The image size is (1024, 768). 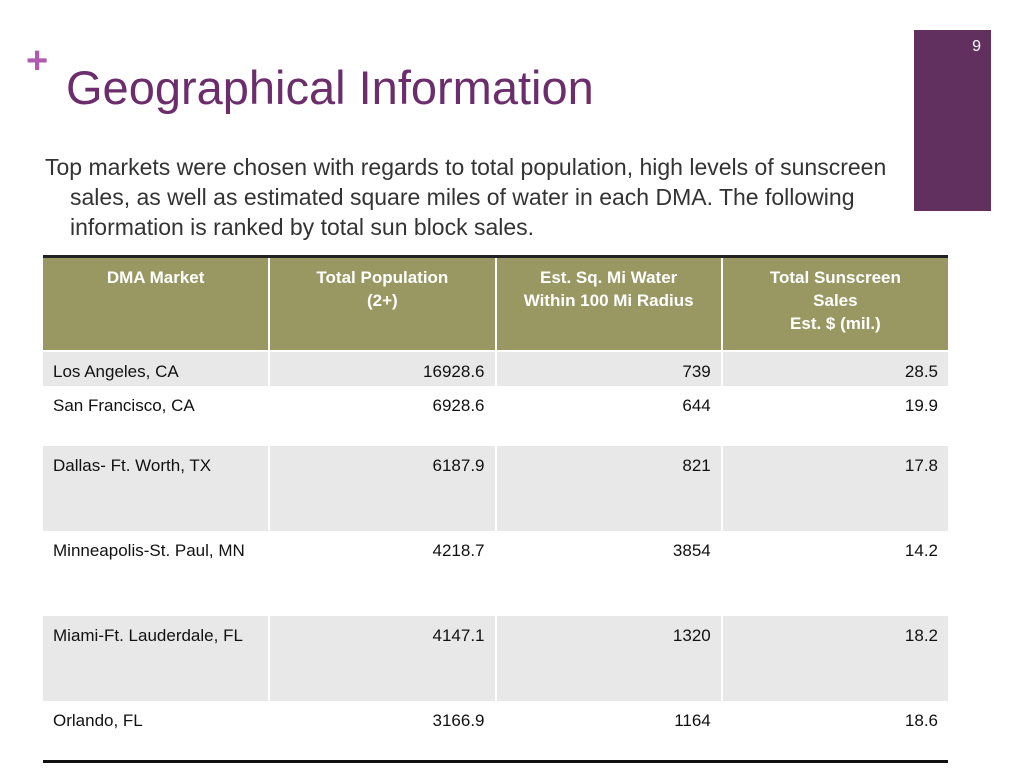 I want to click on number-cell: 16928.6, so click(x=382, y=368).